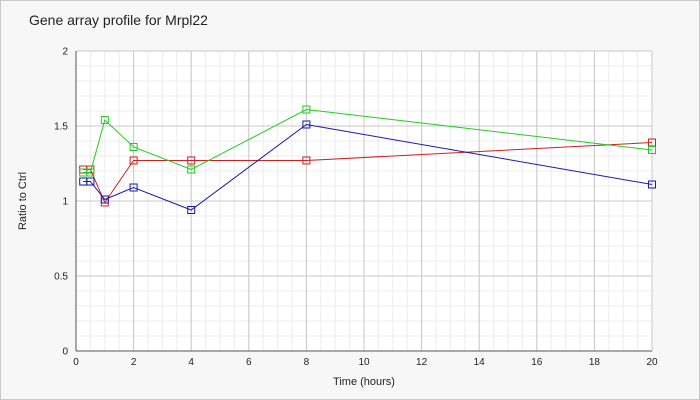  What do you see at coordinates (364, 382) in the screenshot?
I see `x-axis-label: Time (hours)` at bounding box center [364, 382].